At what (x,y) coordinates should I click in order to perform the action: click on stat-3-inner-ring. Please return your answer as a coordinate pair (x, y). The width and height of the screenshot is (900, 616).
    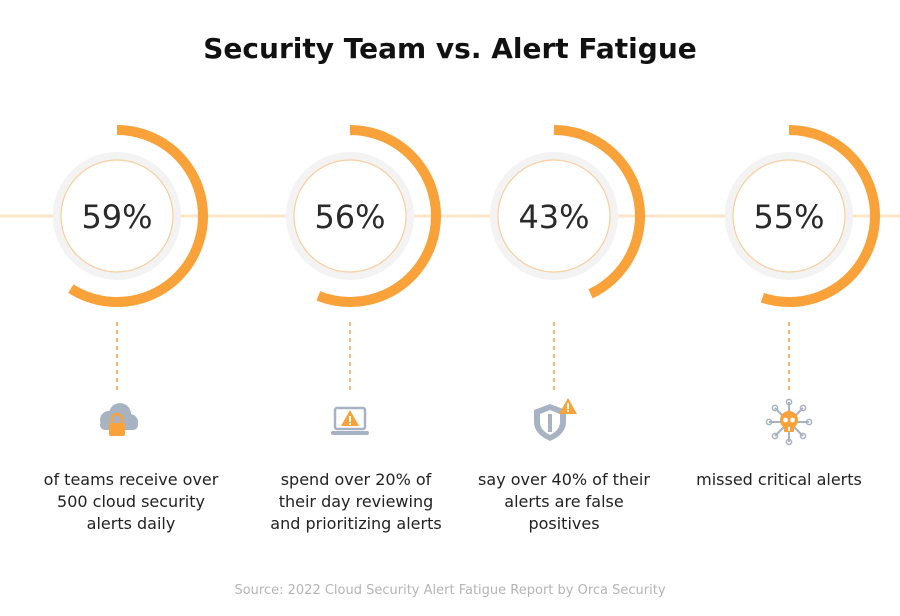
    Looking at the image, I should click on (554, 216).